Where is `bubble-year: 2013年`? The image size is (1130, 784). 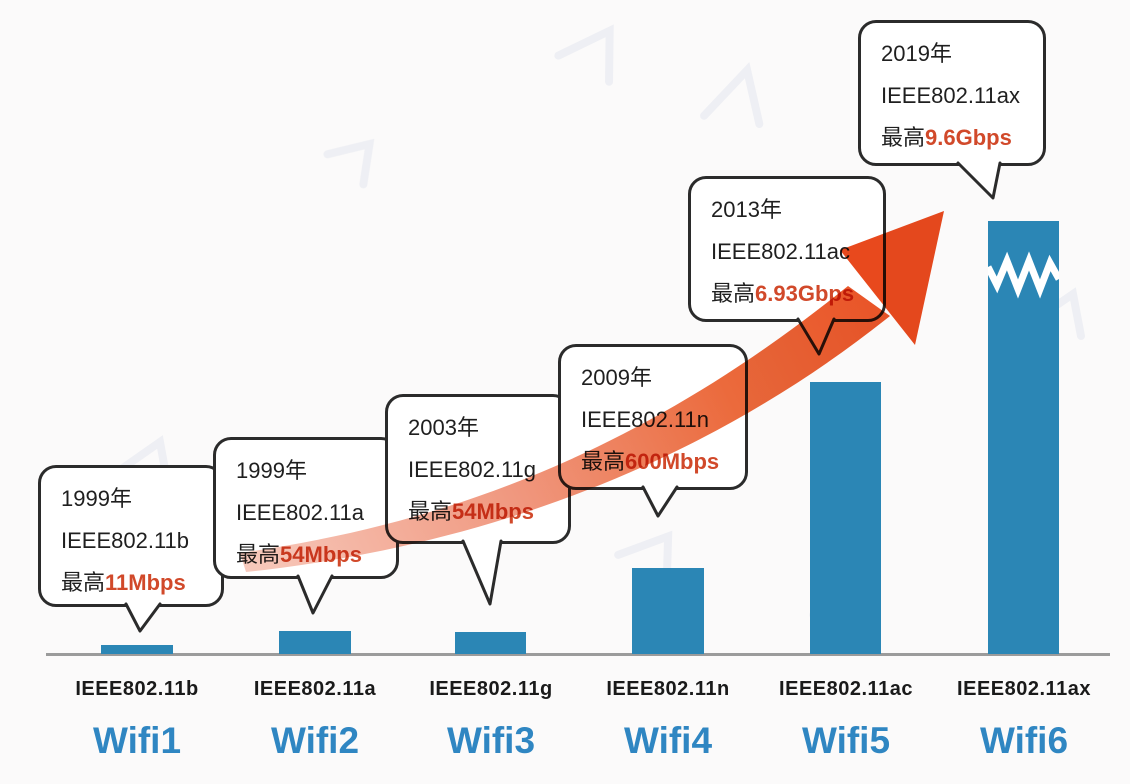 bubble-year: 2013年 is located at coordinates (746, 209).